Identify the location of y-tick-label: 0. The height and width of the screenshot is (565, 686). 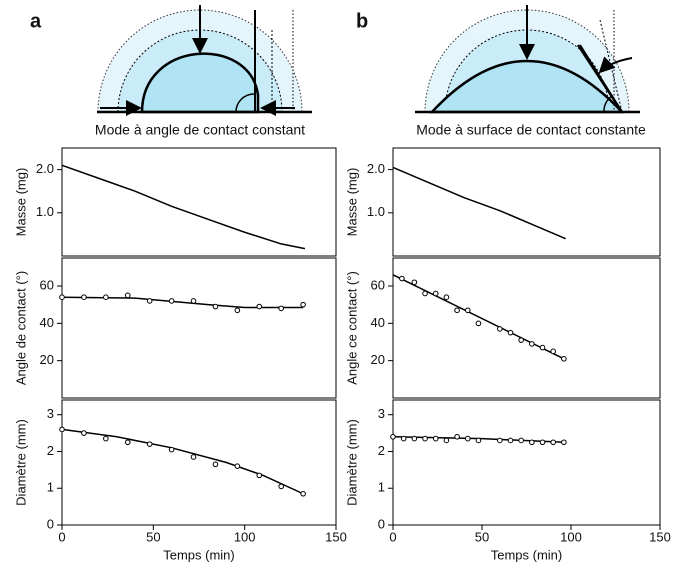
(381, 523).